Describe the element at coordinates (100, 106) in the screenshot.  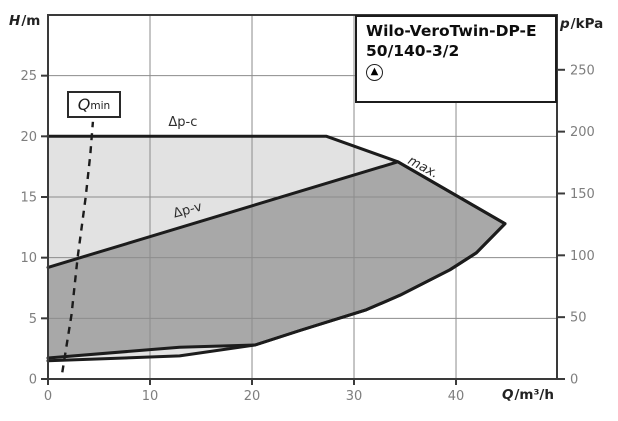
I see `qmin-subscript: min` at that location.